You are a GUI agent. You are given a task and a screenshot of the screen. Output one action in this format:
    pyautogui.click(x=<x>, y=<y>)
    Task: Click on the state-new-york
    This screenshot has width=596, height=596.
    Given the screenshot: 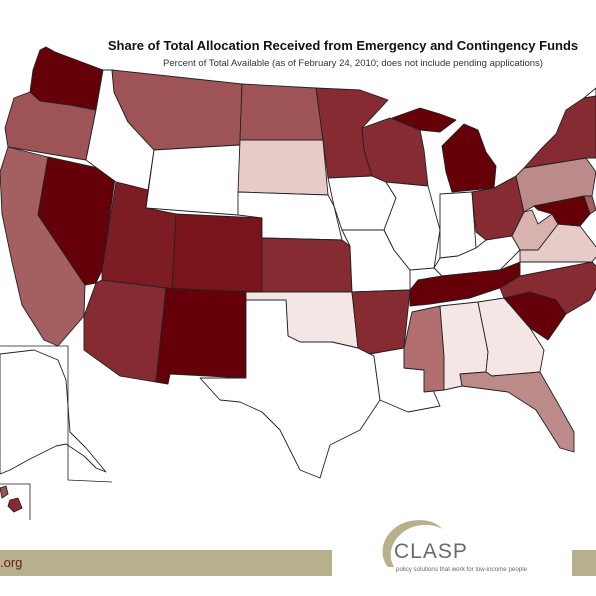 What is the action you would take?
    pyautogui.click(x=559, y=132)
    